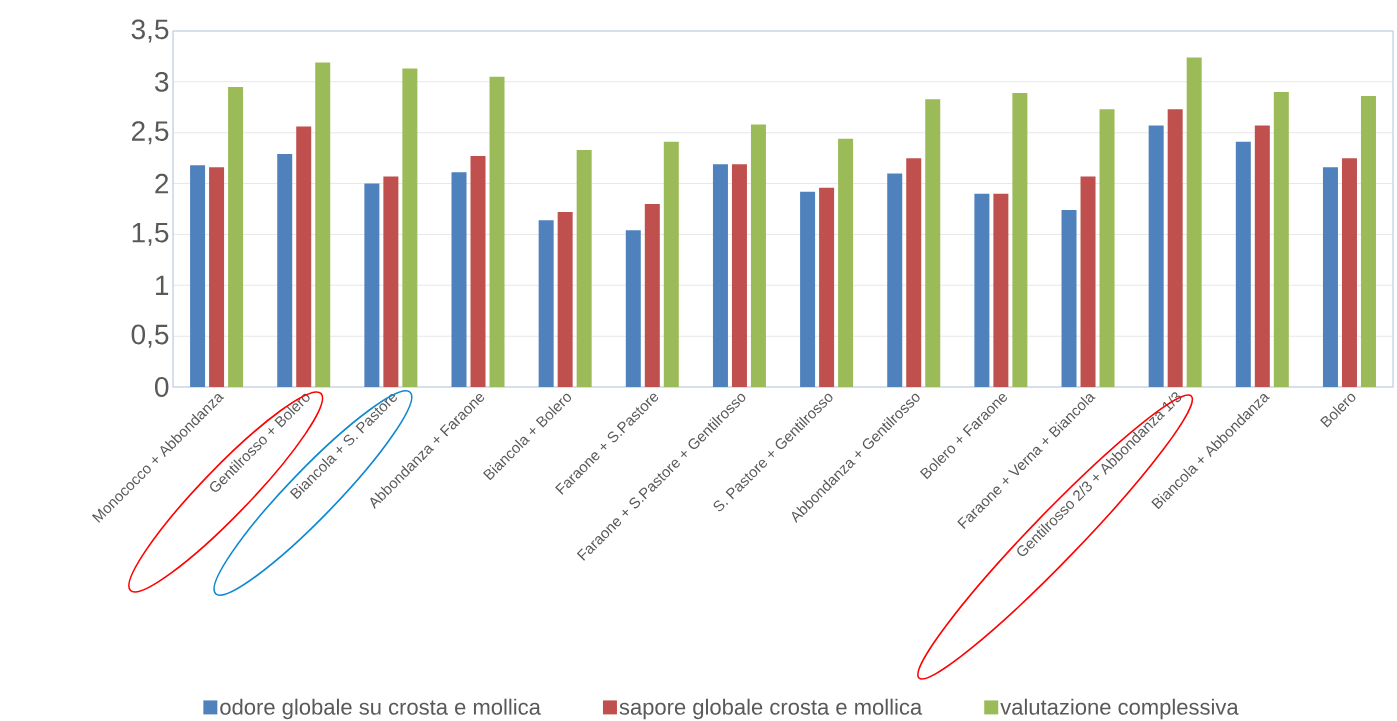 This screenshot has width=1397, height=721. What do you see at coordinates (1119, 709) in the screenshot?
I see `legend-label: valutazione complessiva` at bounding box center [1119, 709].